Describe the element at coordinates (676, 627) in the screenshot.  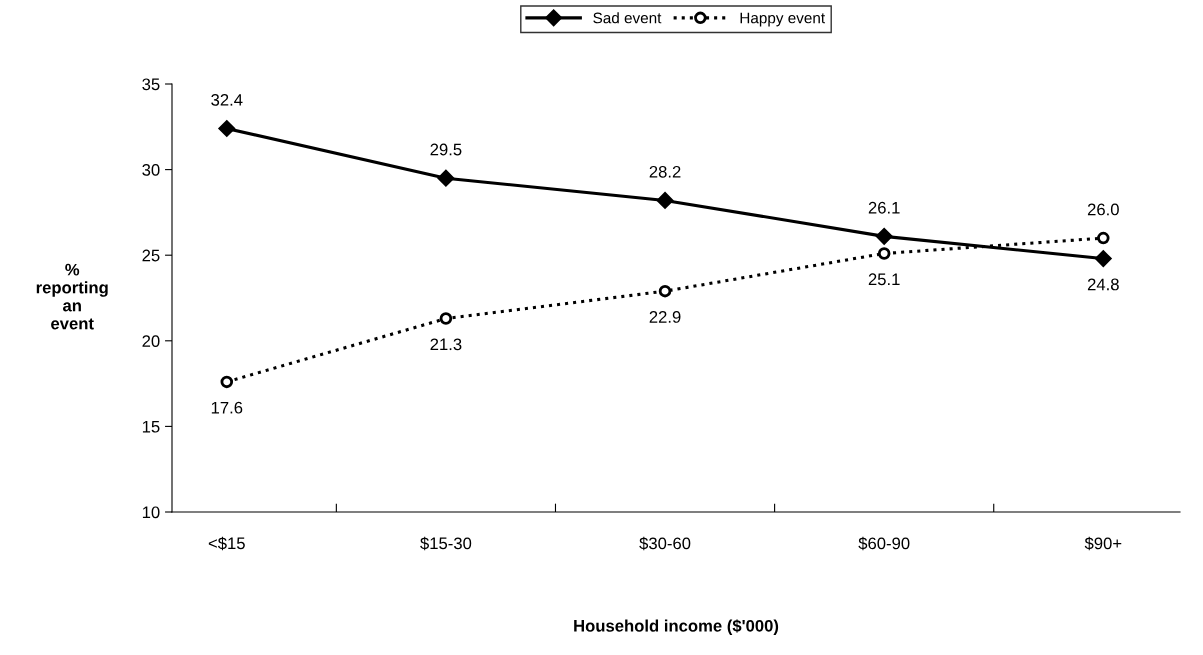
I see `x-axis-title: Household income ($'000)` at that location.